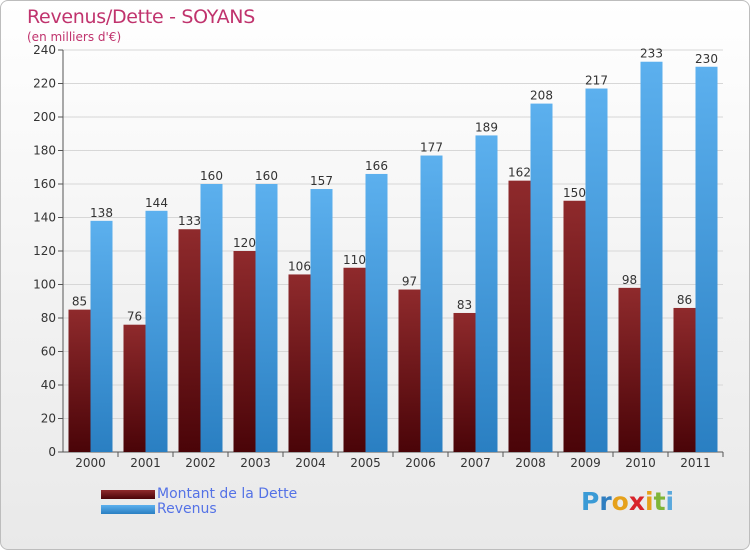 The height and width of the screenshot is (550, 750). I want to click on data-label-debt: 86, so click(684, 300).